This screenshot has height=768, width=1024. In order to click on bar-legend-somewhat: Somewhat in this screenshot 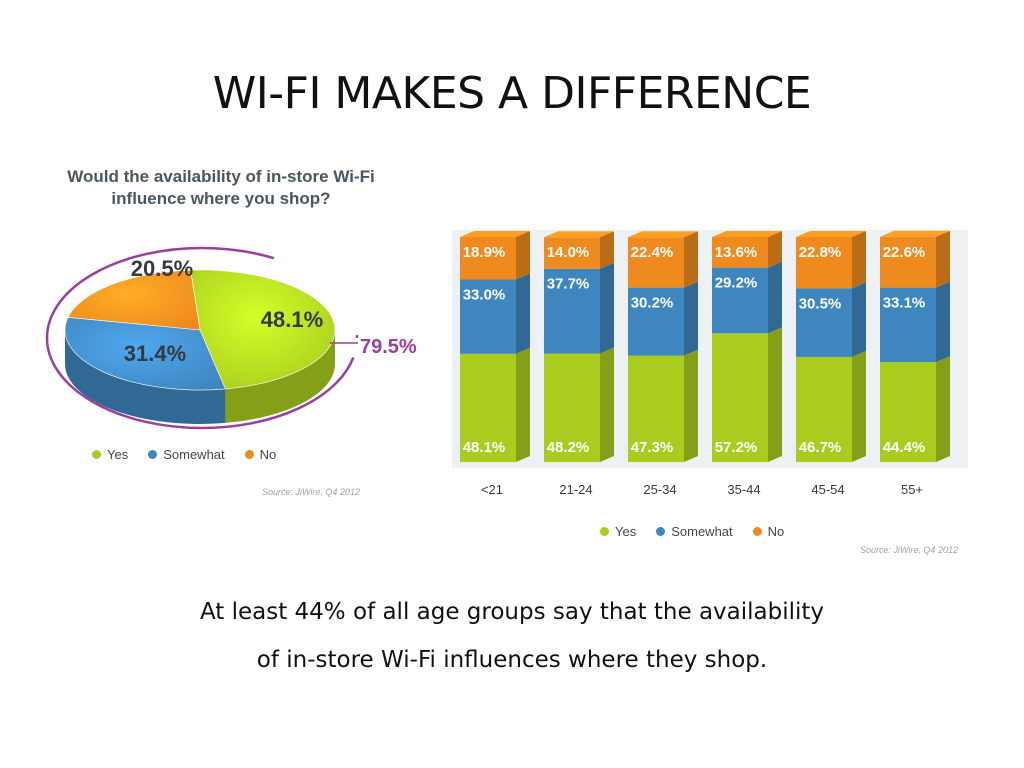, I will do `click(694, 531)`.